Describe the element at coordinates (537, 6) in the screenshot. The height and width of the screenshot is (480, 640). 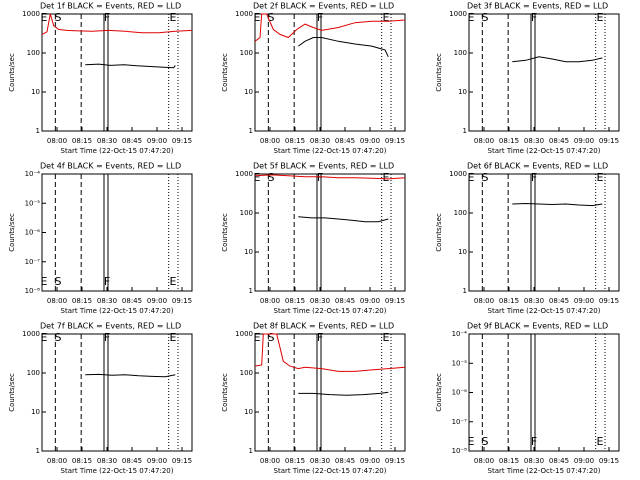
I see `panel-title: Det 3f BLACK = Events, RED = LLD` at that location.